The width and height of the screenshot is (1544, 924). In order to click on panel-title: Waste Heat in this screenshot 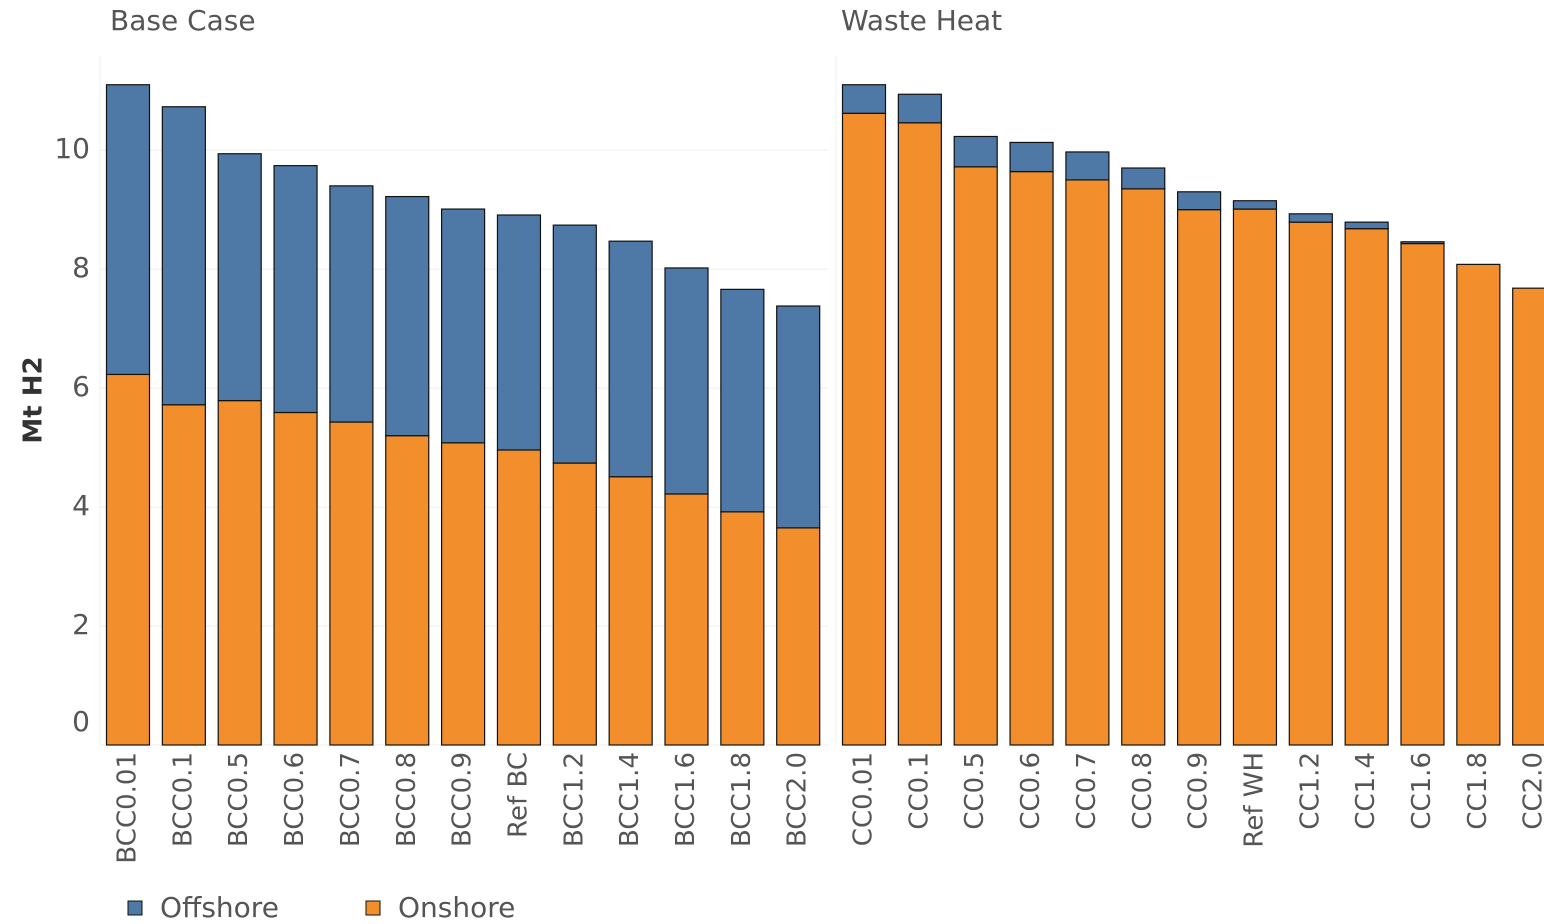, I will do `click(921, 20)`.